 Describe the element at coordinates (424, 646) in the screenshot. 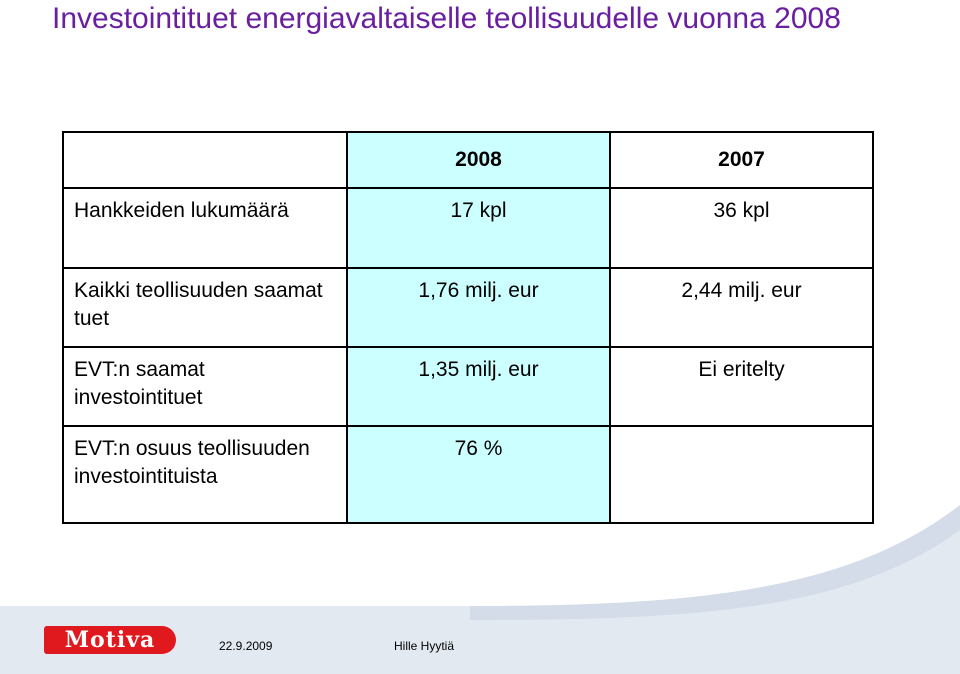

I see `footer-author: Hille Hyytiä` at that location.